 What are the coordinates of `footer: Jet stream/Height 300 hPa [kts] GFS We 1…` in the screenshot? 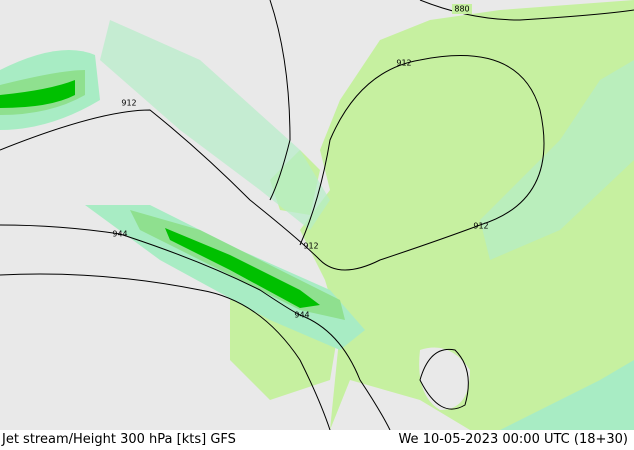 It's located at (317, 440).